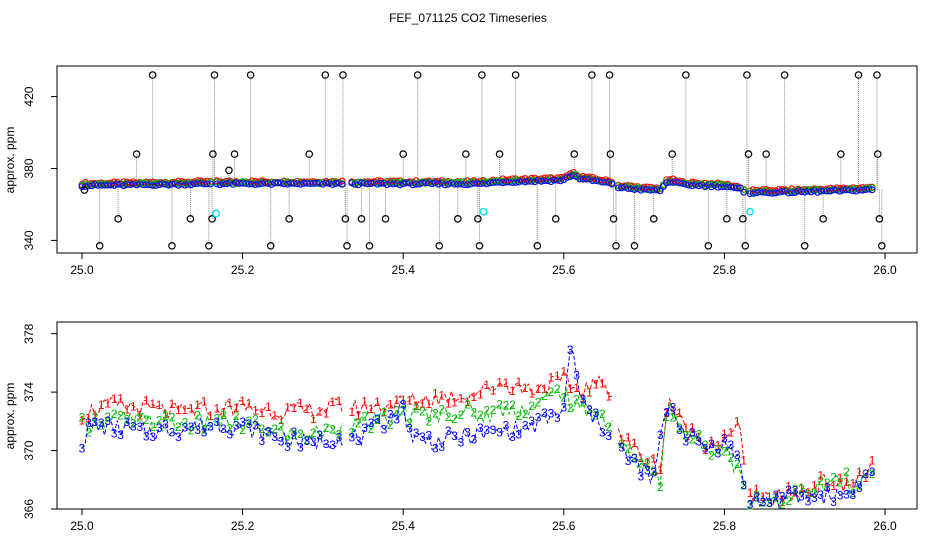 The width and height of the screenshot is (936, 540). I want to click on x-tick-label: 25.6, so click(564, 270).